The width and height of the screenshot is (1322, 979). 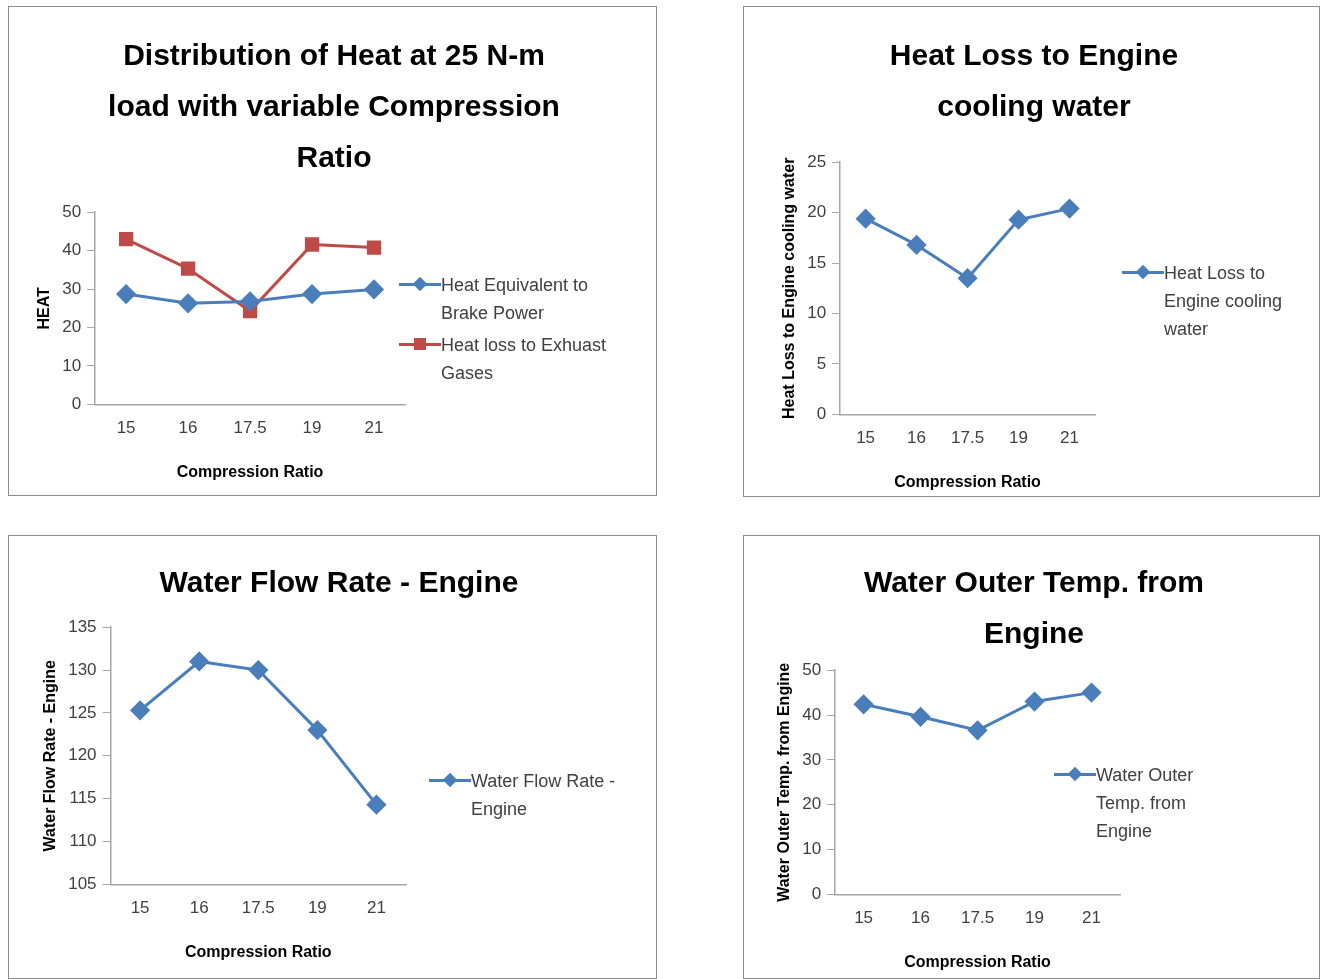 What do you see at coordinates (1034, 80) in the screenshot?
I see `chart-title: Heat Loss to Engine cooling water` at bounding box center [1034, 80].